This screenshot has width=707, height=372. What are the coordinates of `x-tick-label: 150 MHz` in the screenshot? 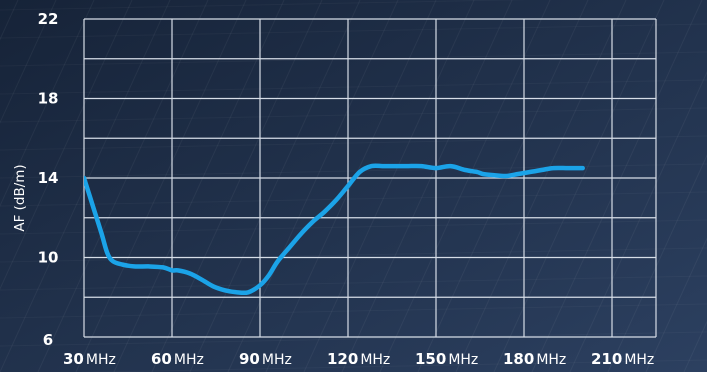 It's located at (446, 359).